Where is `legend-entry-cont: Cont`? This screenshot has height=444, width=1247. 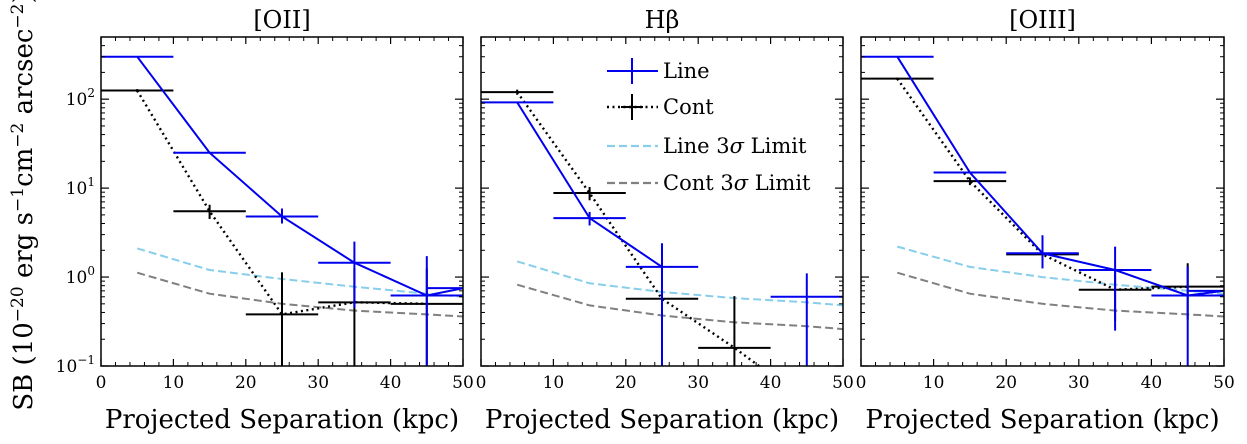 legend-entry-cont: Cont is located at coordinates (660, 107).